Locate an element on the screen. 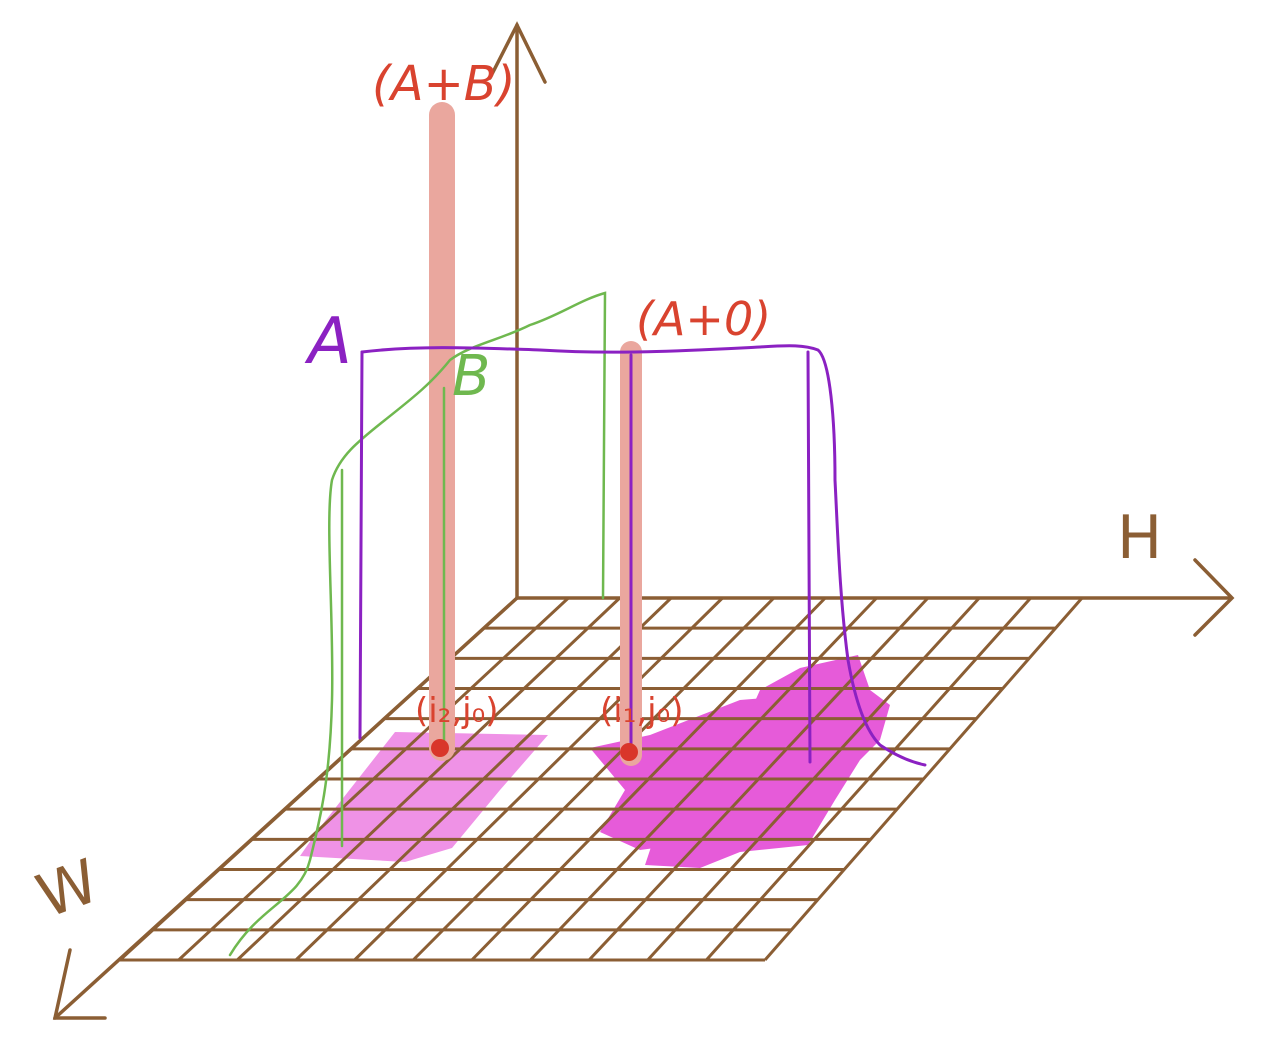 The width and height of the screenshot is (1271, 1043). w-axis-arrowhead is located at coordinates (79, 984).